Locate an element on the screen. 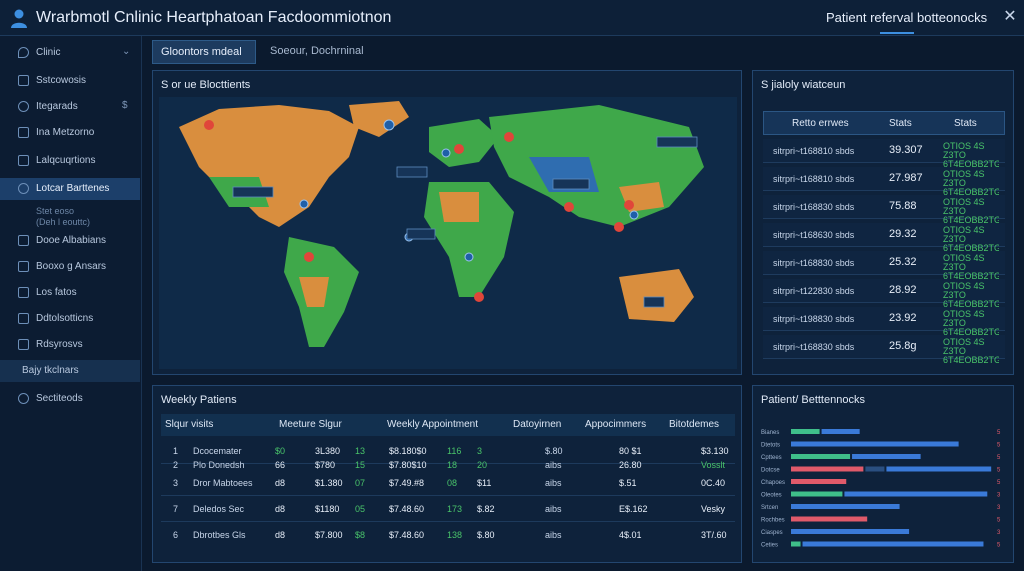  sidebar-item-7: Dooe Albabians is located at coordinates (70, 241).